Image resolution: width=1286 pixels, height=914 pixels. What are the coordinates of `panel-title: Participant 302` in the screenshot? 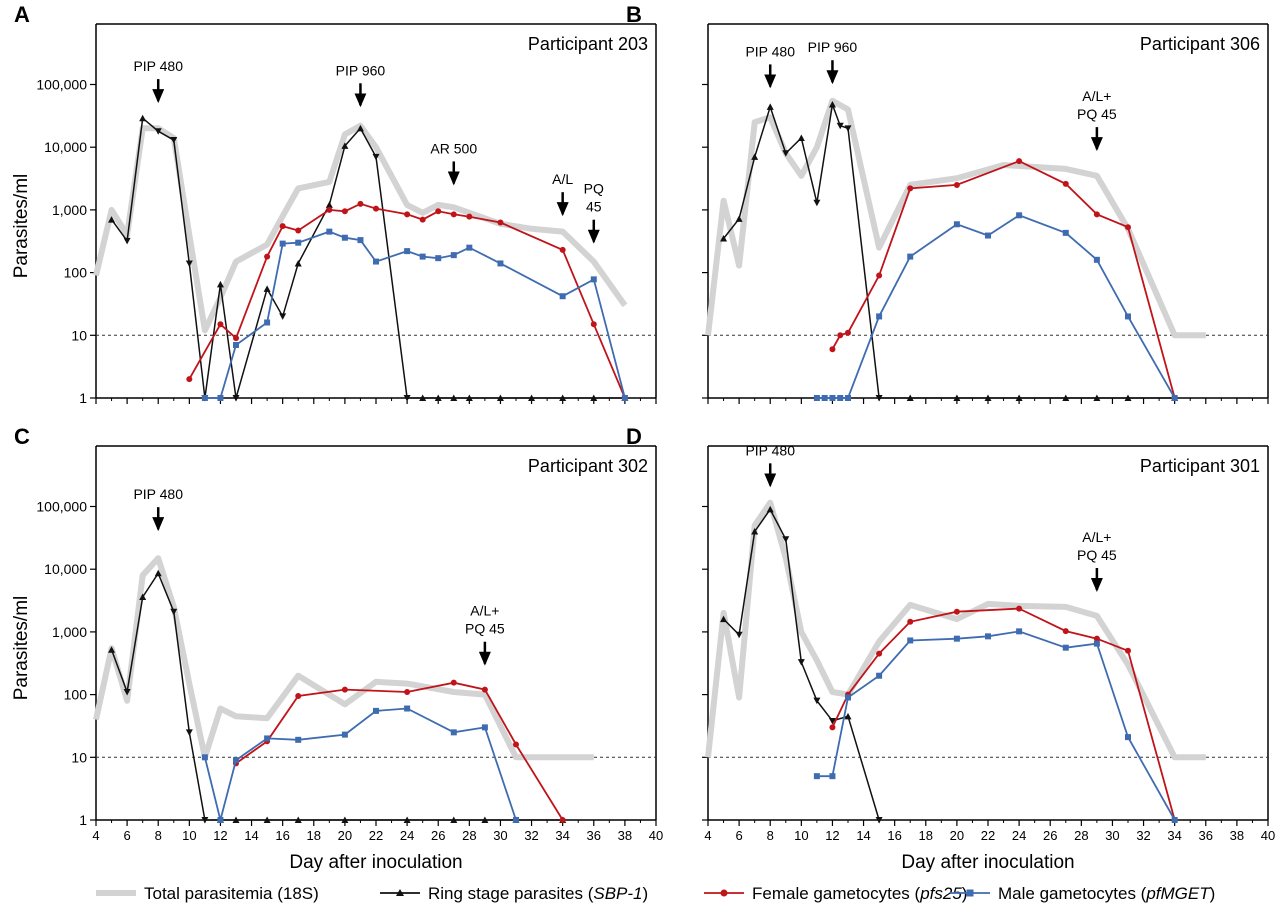 It's located at (588, 466).